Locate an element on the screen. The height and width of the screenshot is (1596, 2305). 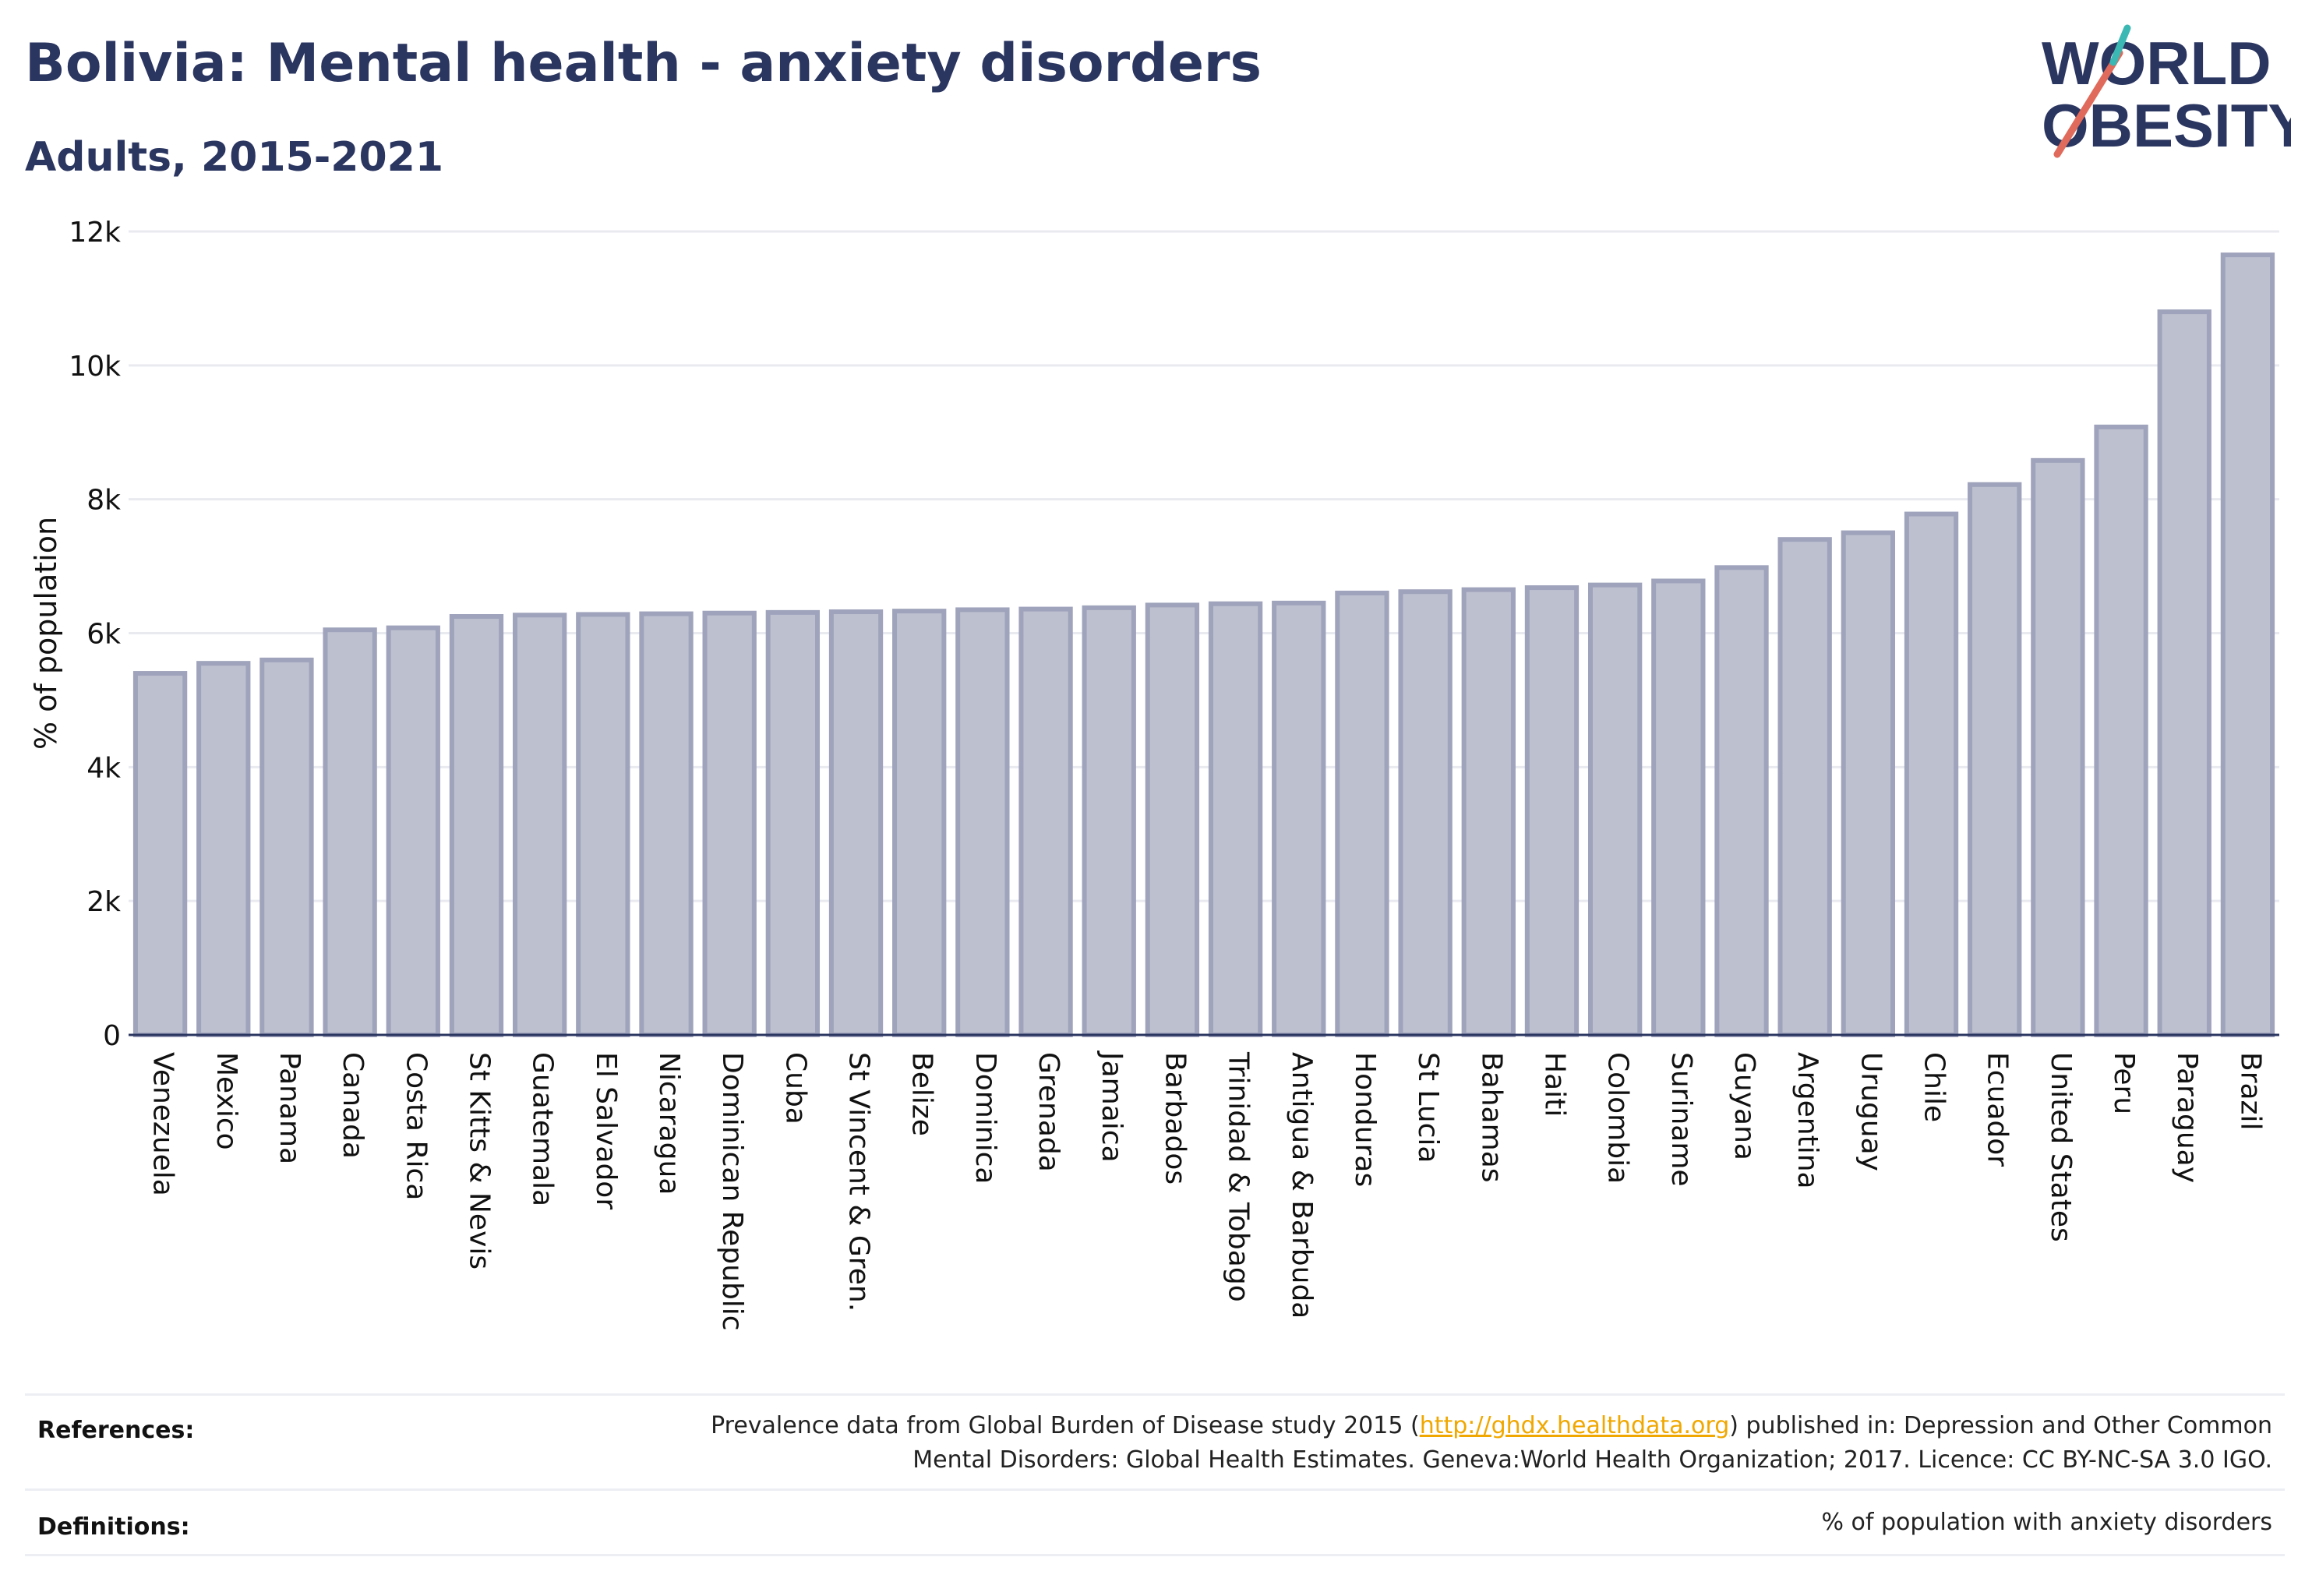
y-tick-label: 10k is located at coordinates (95, 367).